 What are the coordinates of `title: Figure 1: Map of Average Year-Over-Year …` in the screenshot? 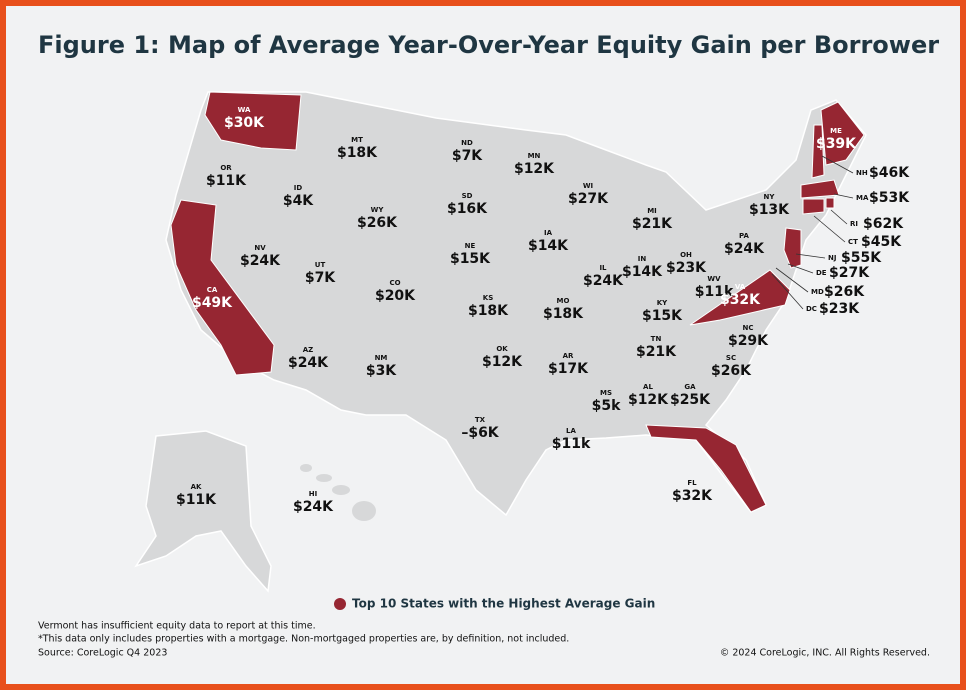 It's located at (488, 45).